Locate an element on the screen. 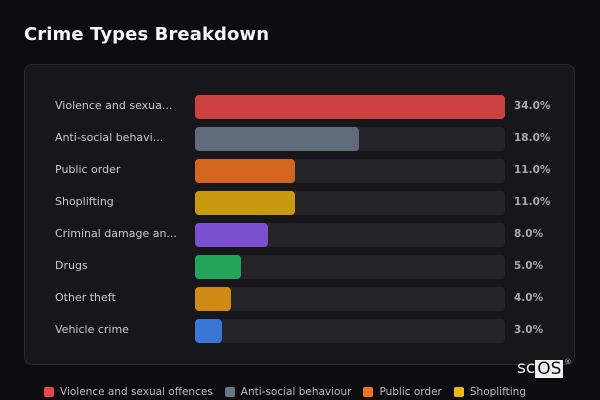  legend-label: Public order is located at coordinates (410, 392).